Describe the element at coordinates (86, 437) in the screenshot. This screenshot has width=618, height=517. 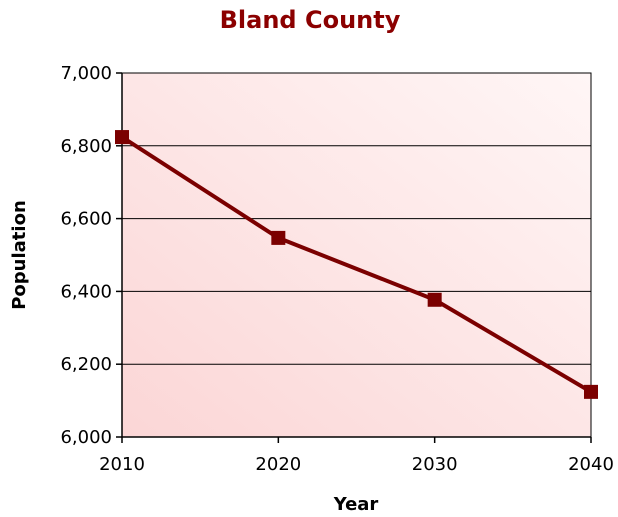
I see `y-tick-label: 6,000` at that location.